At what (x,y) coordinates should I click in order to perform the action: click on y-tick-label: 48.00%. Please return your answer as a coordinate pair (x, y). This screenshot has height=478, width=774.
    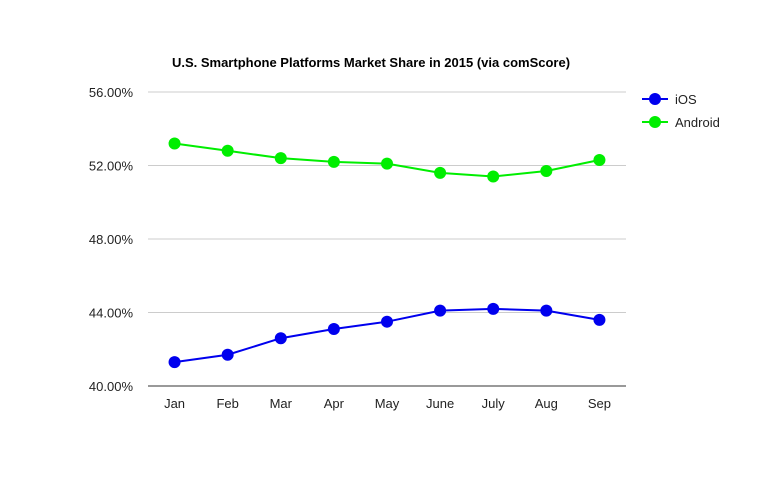
    Looking at the image, I should click on (111, 239).